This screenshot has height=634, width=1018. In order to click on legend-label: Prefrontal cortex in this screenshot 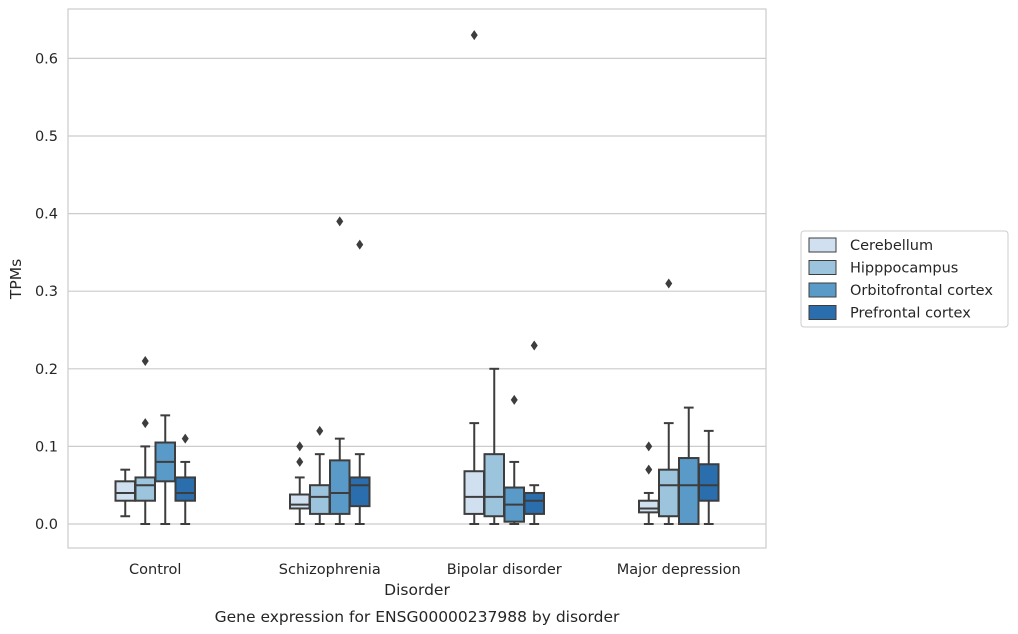, I will do `click(910, 314)`.